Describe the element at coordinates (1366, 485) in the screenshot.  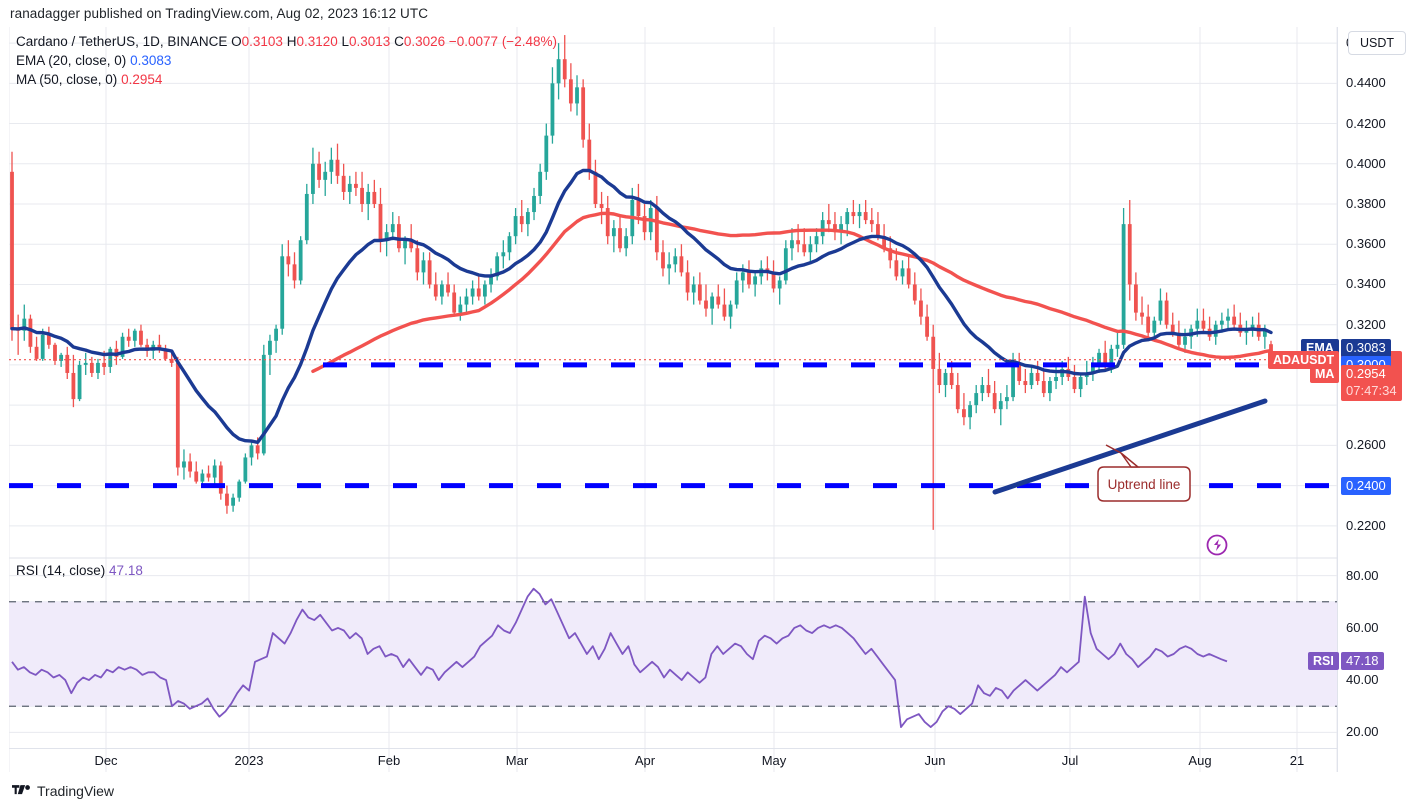
I see `level-2400-badge: 0.2400` at that location.